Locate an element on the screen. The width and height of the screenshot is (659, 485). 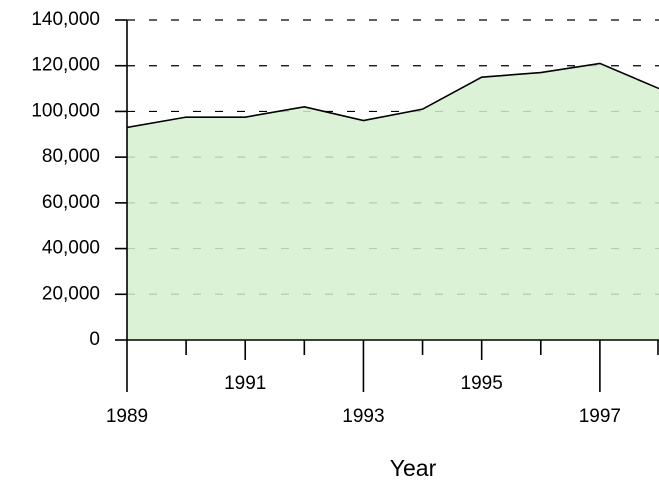
y-tick-label: 120,000 is located at coordinates (65, 65).